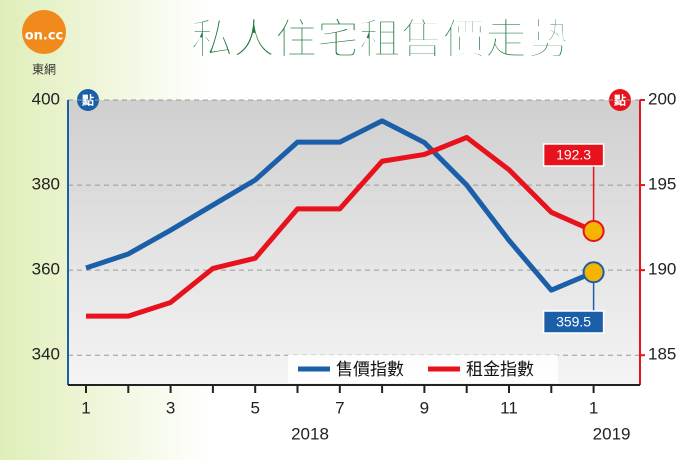  Describe the element at coordinates (46, 98) in the screenshot. I see `y-tick-label: 400` at that location.